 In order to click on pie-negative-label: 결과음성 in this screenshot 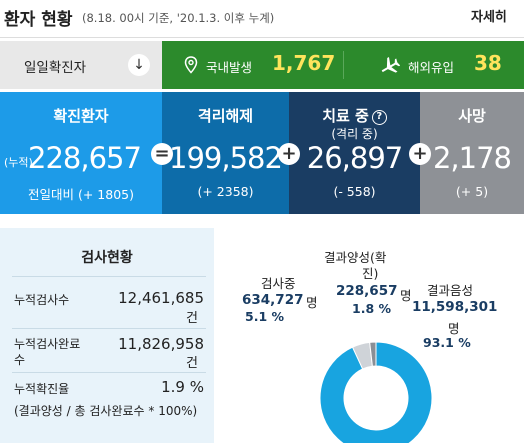, I will do `click(450, 290)`.